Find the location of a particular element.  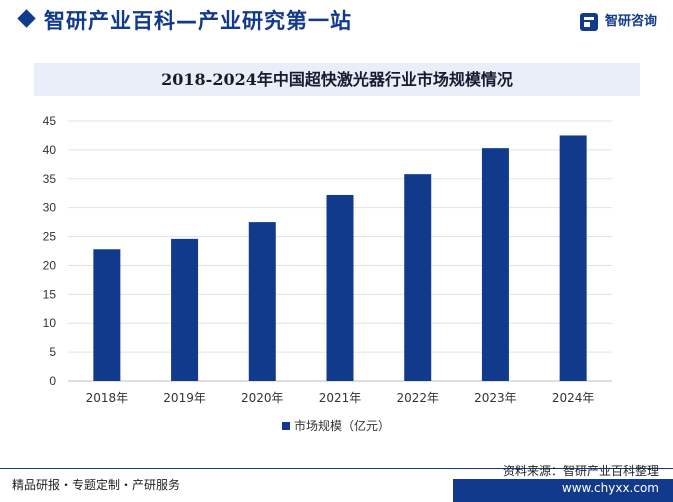

header: 智研产业百科—产业研究第一站 智研咨询 is located at coordinates (336, 22).